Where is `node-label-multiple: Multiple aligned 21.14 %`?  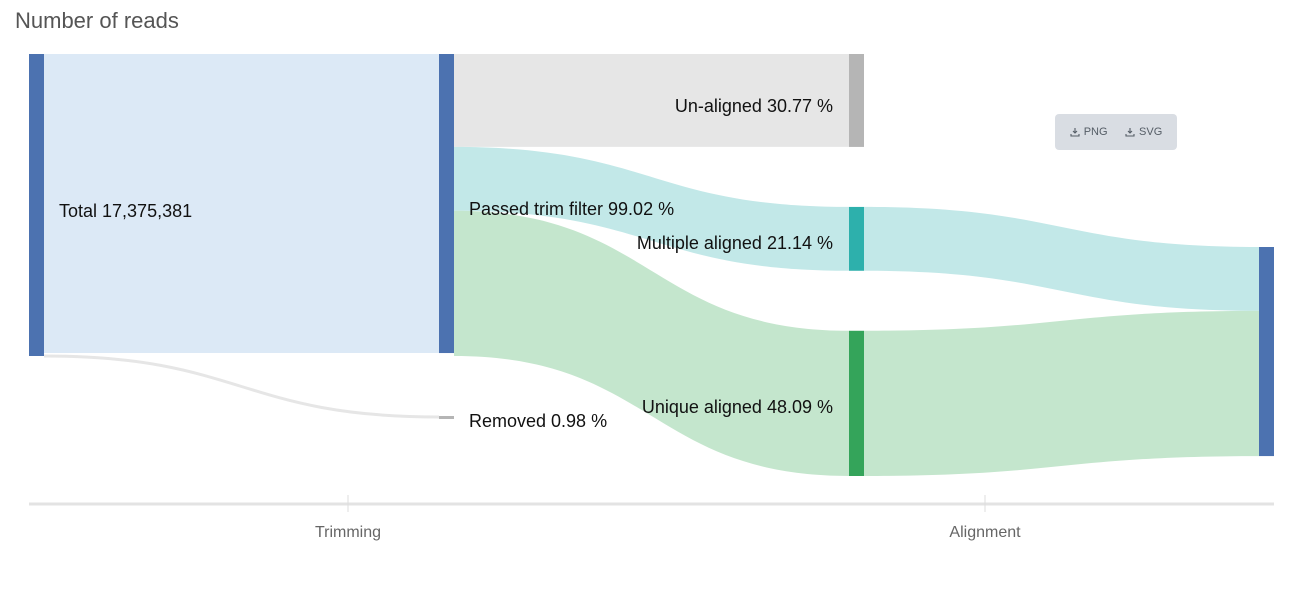 node-label-multiple: Multiple aligned 21.14 % is located at coordinates (735, 243).